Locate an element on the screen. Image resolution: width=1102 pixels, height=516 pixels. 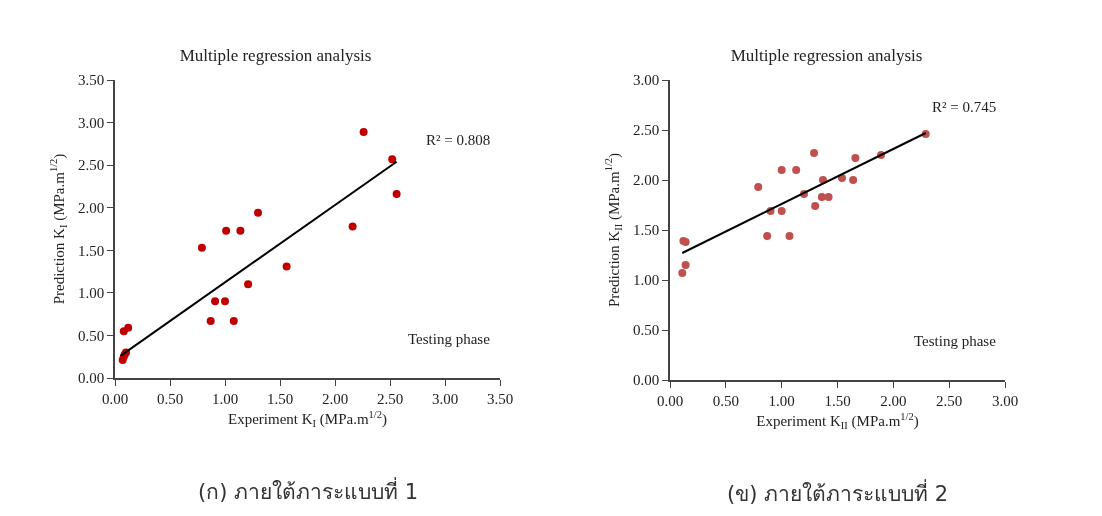
y-tick-label: 3.50 is located at coordinates (91, 80).